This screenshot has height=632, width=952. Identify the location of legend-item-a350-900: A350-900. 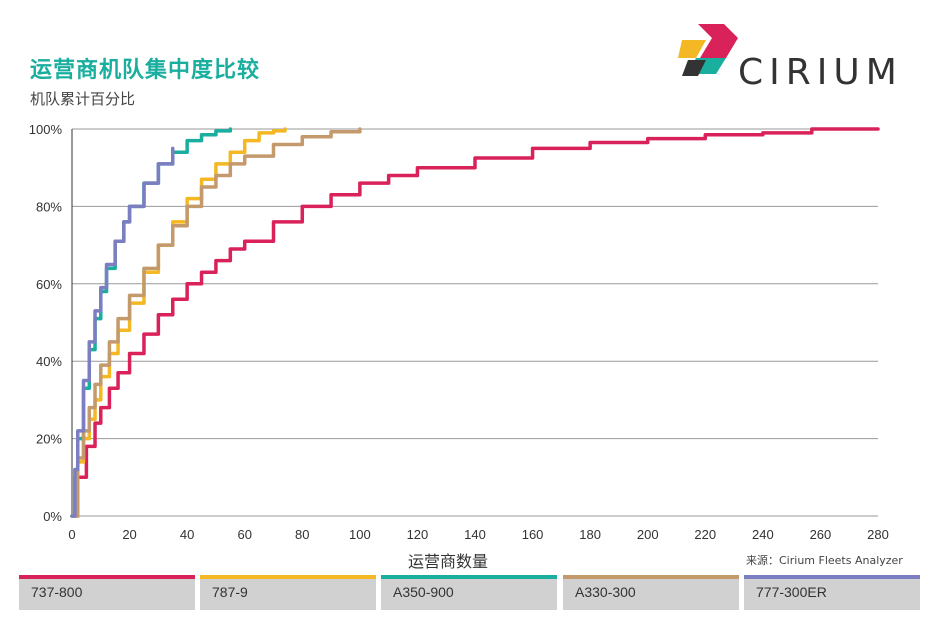
(469, 592).